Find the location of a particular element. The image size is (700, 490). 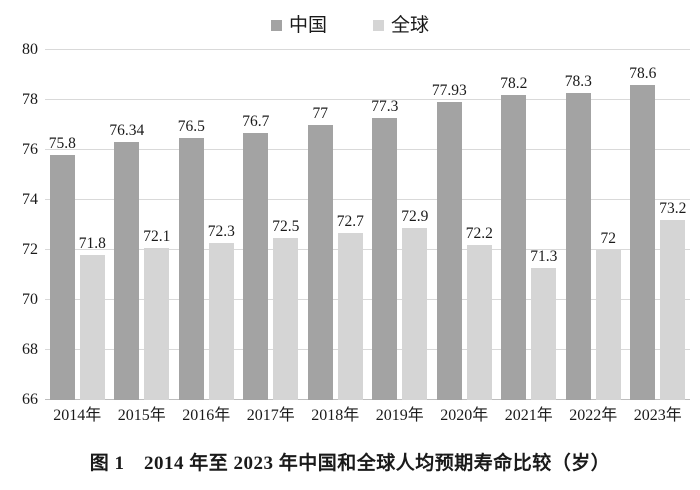

x-tick-label: 2014年 is located at coordinates (77, 415).